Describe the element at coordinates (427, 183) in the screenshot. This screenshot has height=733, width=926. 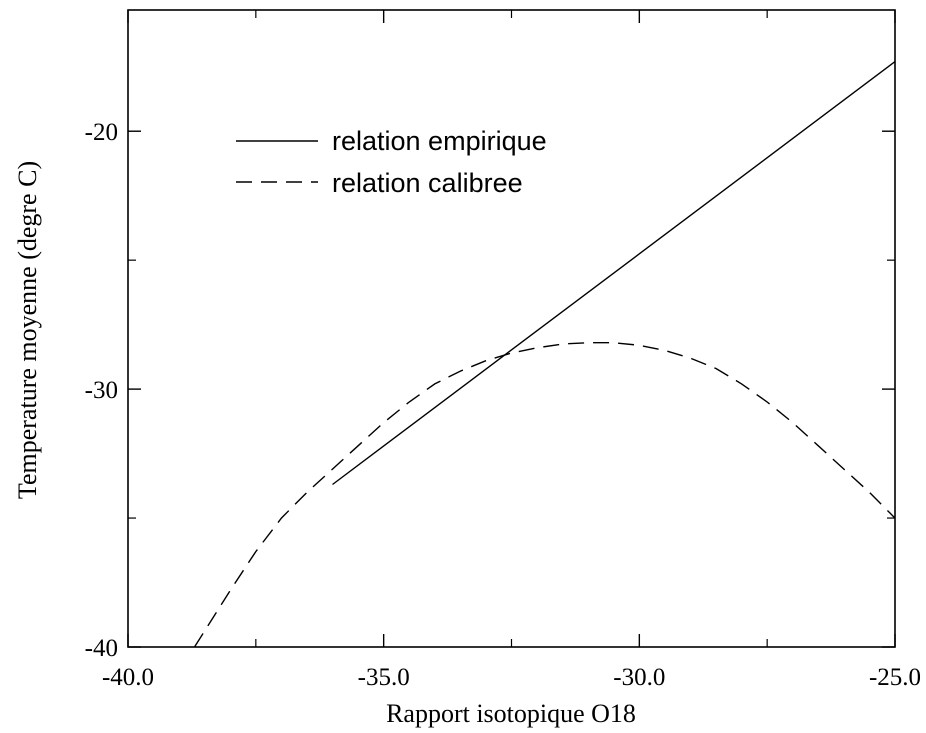
I see `legend-label-calibree: relation calibree` at that location.